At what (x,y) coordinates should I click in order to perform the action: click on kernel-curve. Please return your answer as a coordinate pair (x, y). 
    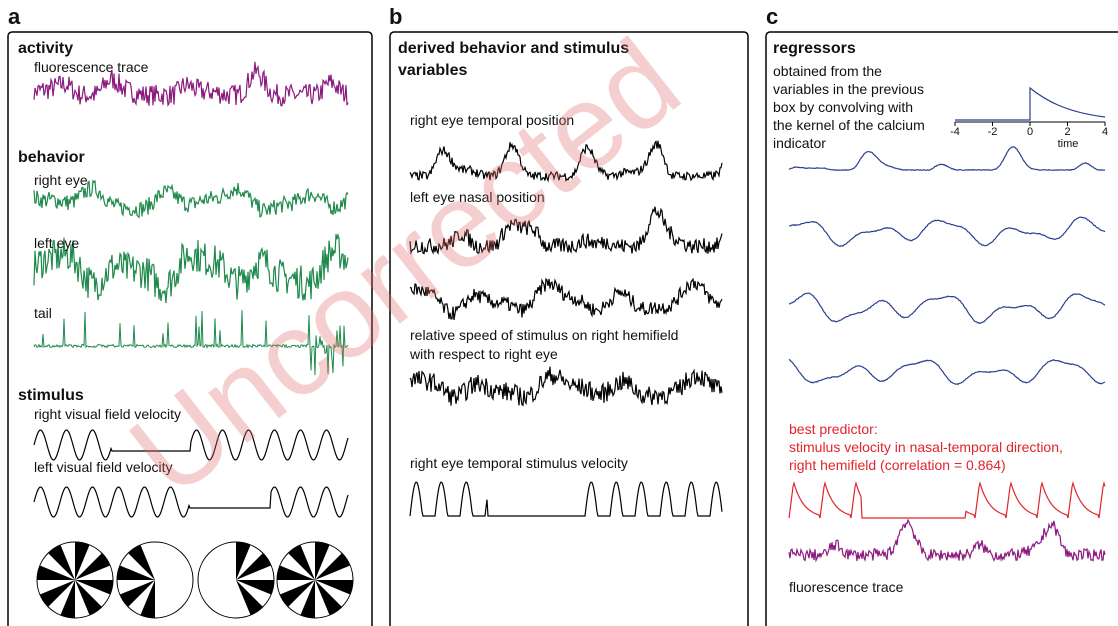
    Looking at the image, I should click on (1030, 103).